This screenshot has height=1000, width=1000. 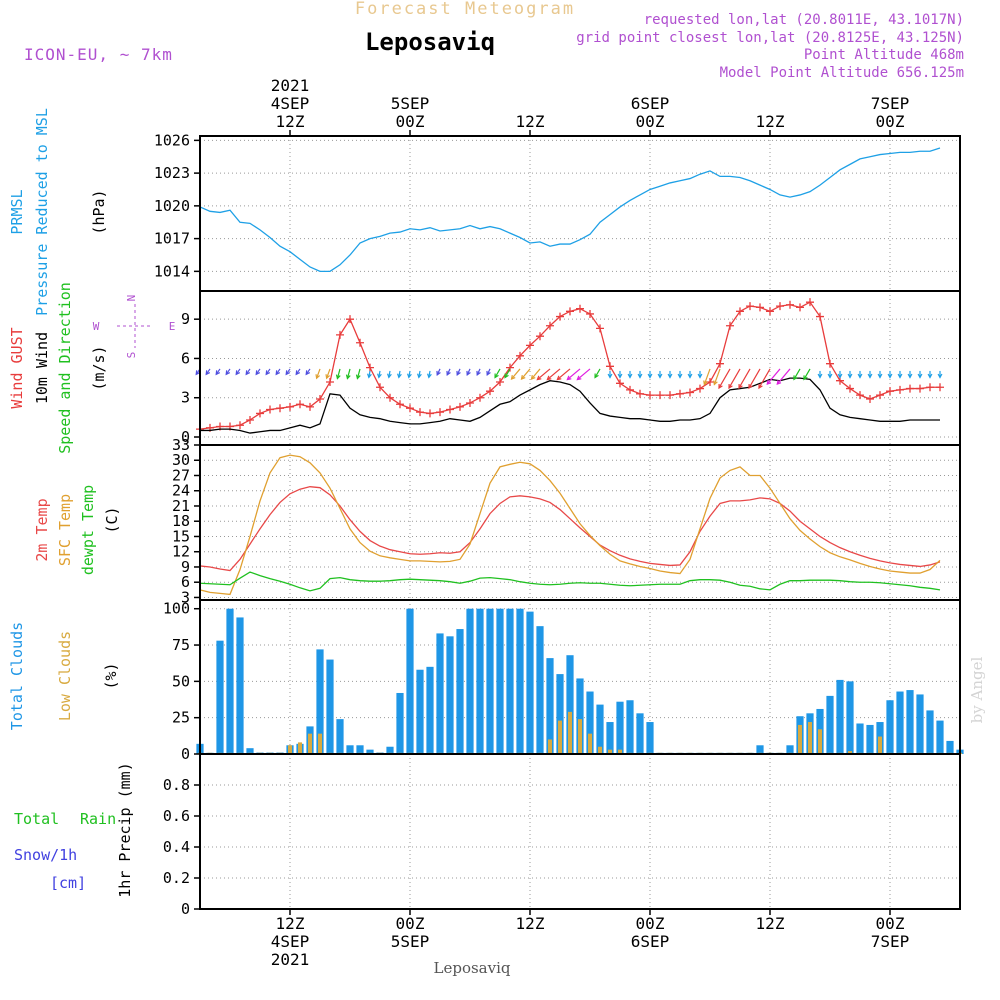 I want to click on wind-gust-label: Wind GUST, so click(x=17, y=367).